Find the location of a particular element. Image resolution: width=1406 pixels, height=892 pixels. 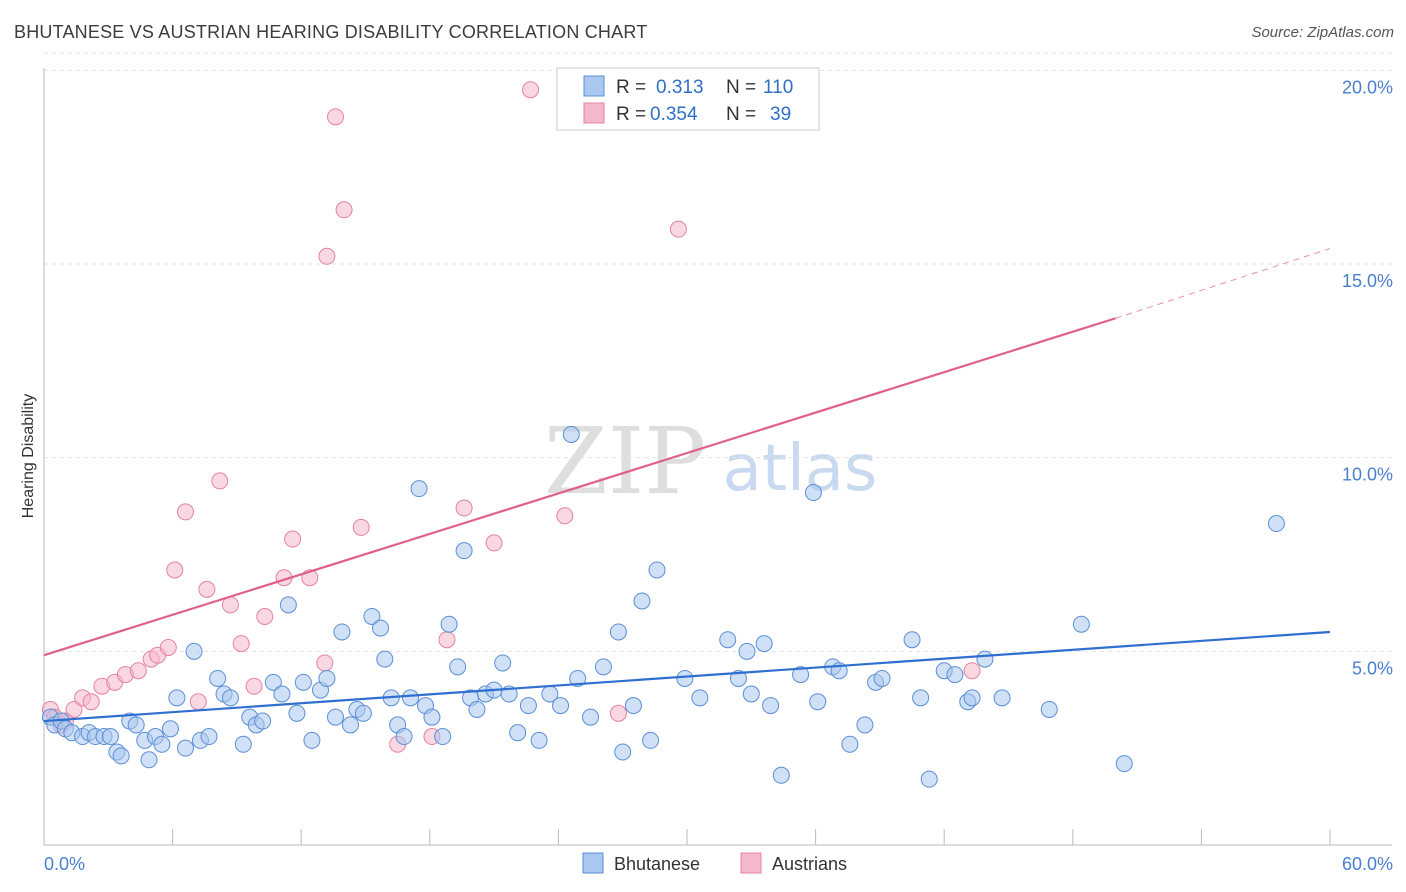

x-tick-label-max: 60.0% is located at coordinates (1367, 864).